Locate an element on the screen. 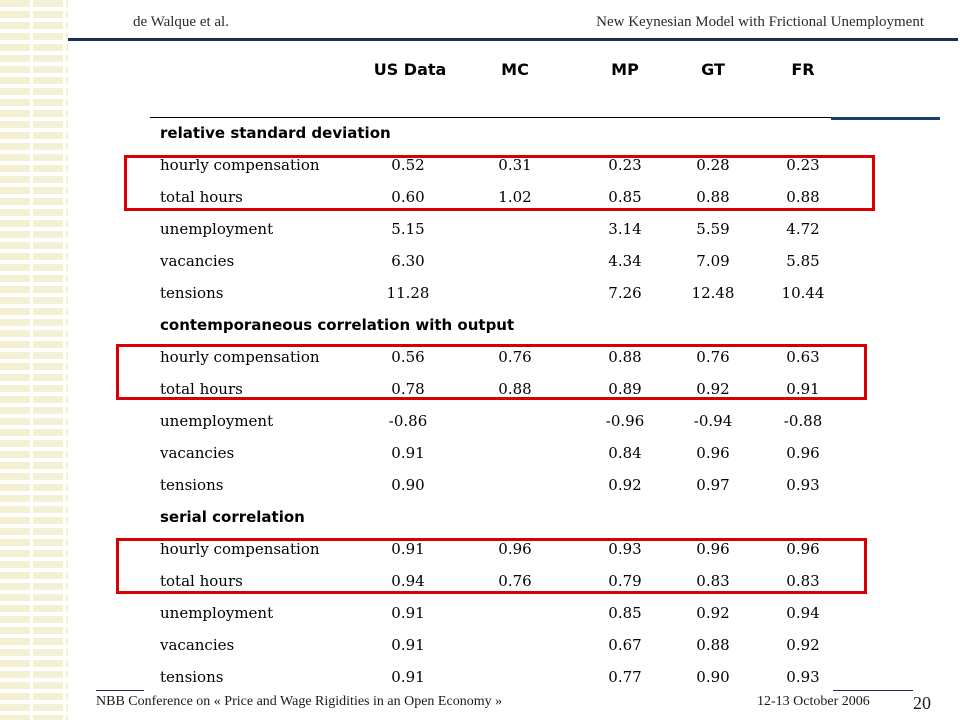  table-cell: 11.28 is located at coordinates (408, 293).